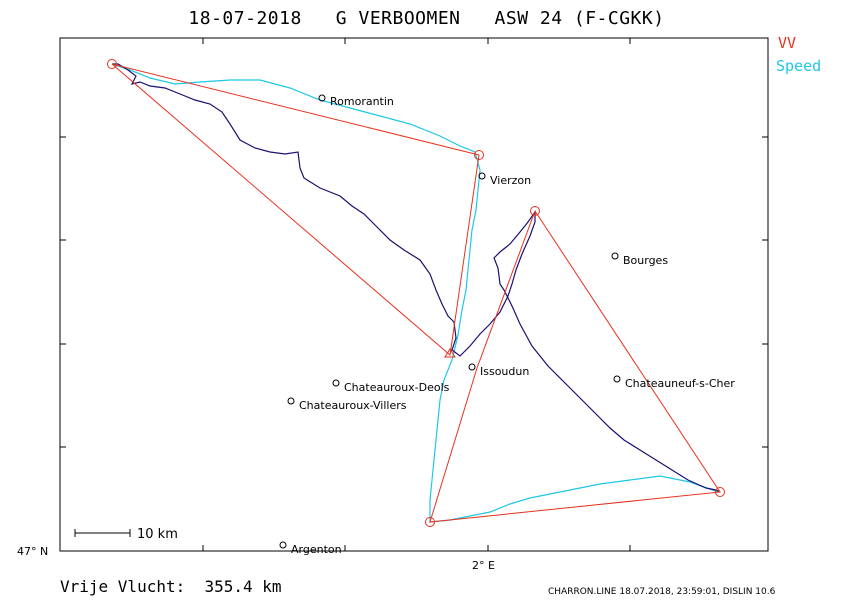 Image resolution: width=853 pixels, height=603 pixels. I want to click on svg-text: Argenton, so click(316, 549).